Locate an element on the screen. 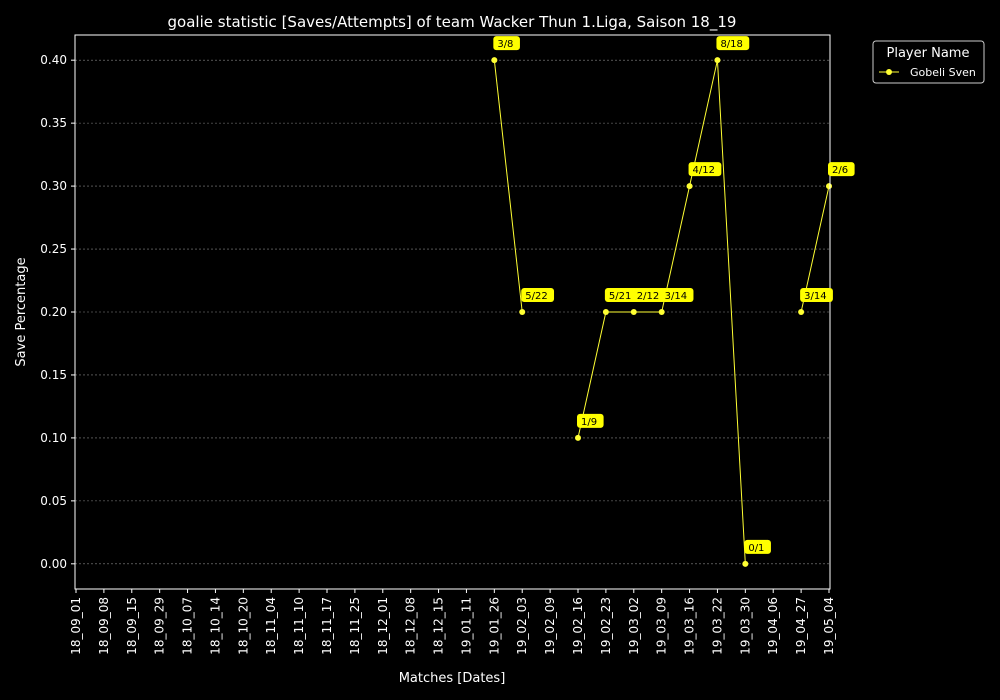 The width and height of the screenshot is (1000, 700). legend-title: Player Name is located at coordinates (928, 53).